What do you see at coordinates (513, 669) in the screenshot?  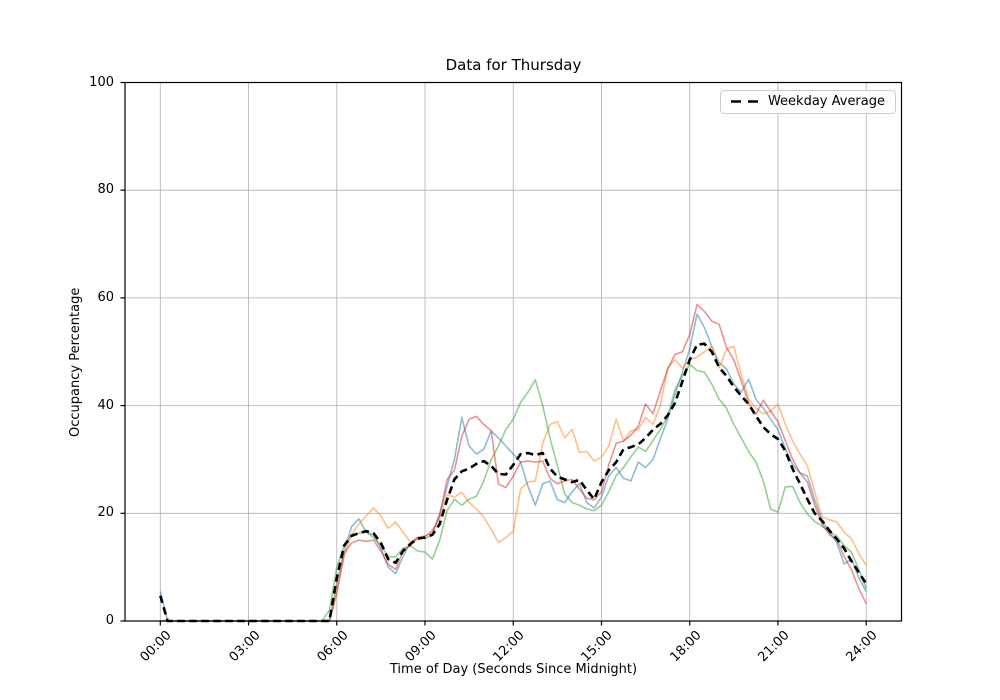 I see `x-axis-label: Time of Day (Seconds Since Midnight)` at bounding box center [513, 669].